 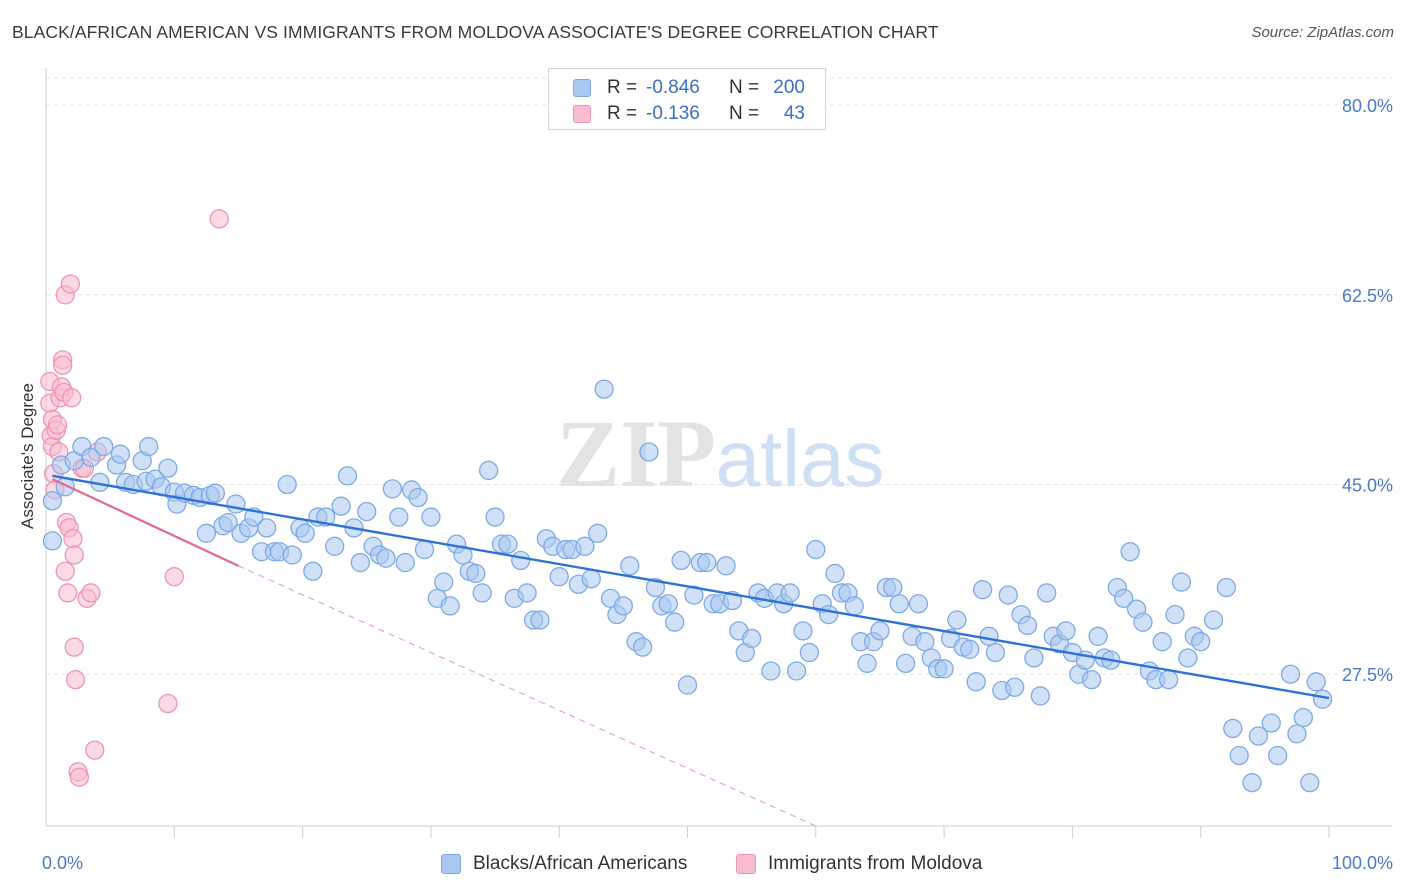 I want to click on watermark-zip: ZIP, so click(x=636, y=453).